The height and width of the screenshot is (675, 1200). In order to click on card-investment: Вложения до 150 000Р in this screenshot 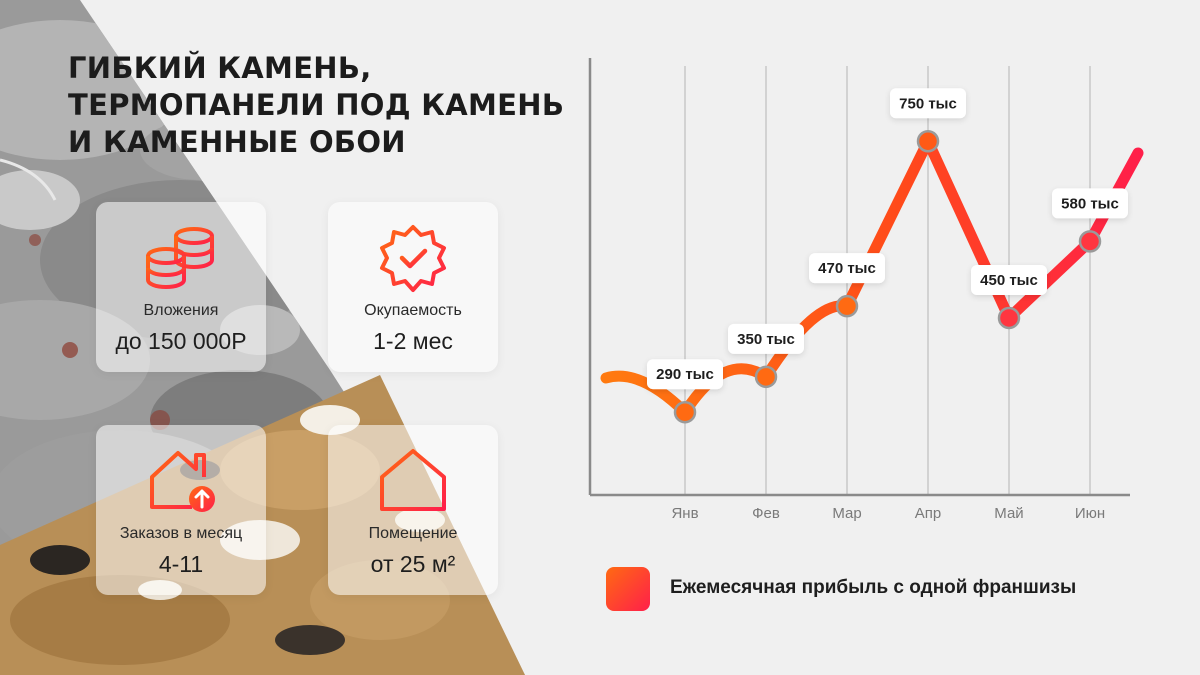, I will do `click(181, 287)`.